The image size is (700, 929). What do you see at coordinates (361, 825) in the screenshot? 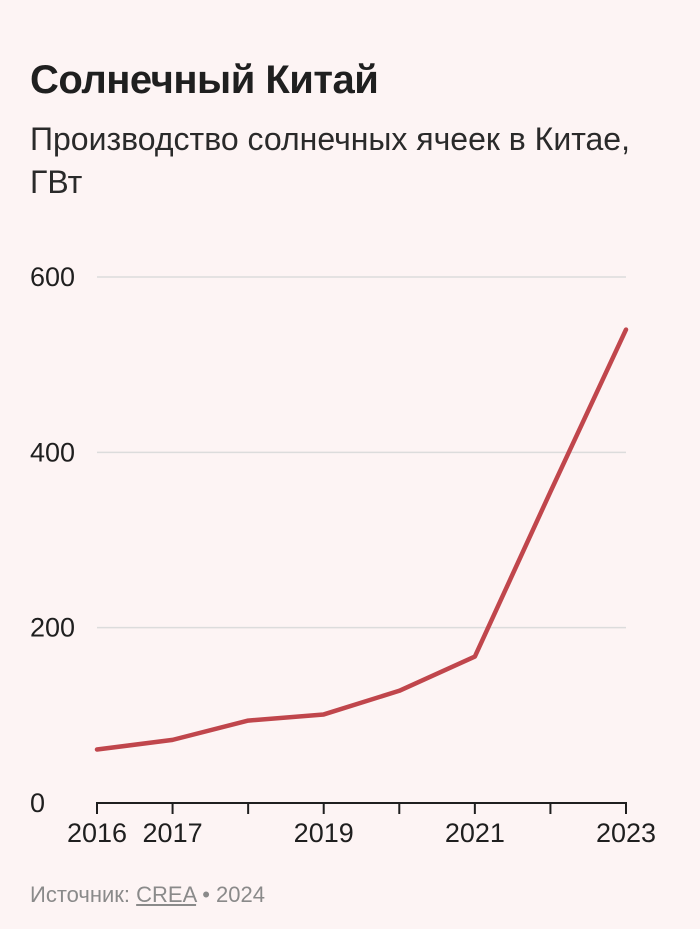
I see `x-axis: 2016 2017 2019 2021 2023` at bounding box center [361, 825].